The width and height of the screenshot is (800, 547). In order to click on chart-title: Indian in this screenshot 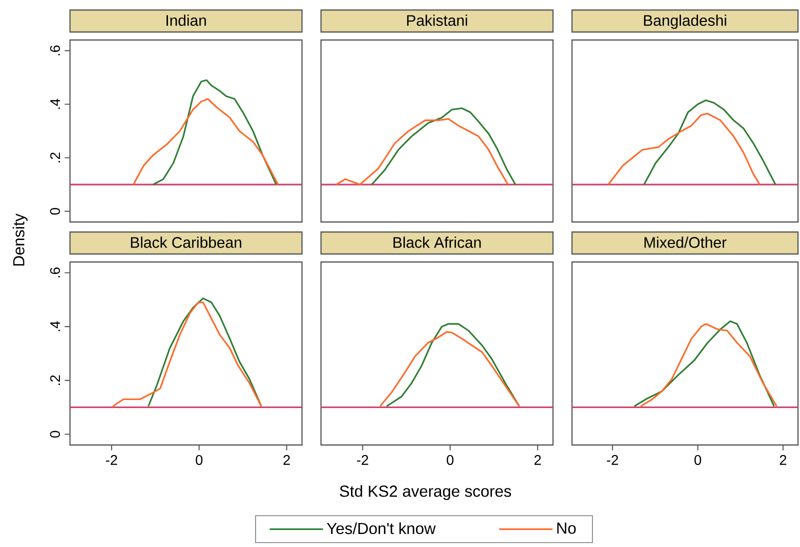, I will do `click(186, 20)`.